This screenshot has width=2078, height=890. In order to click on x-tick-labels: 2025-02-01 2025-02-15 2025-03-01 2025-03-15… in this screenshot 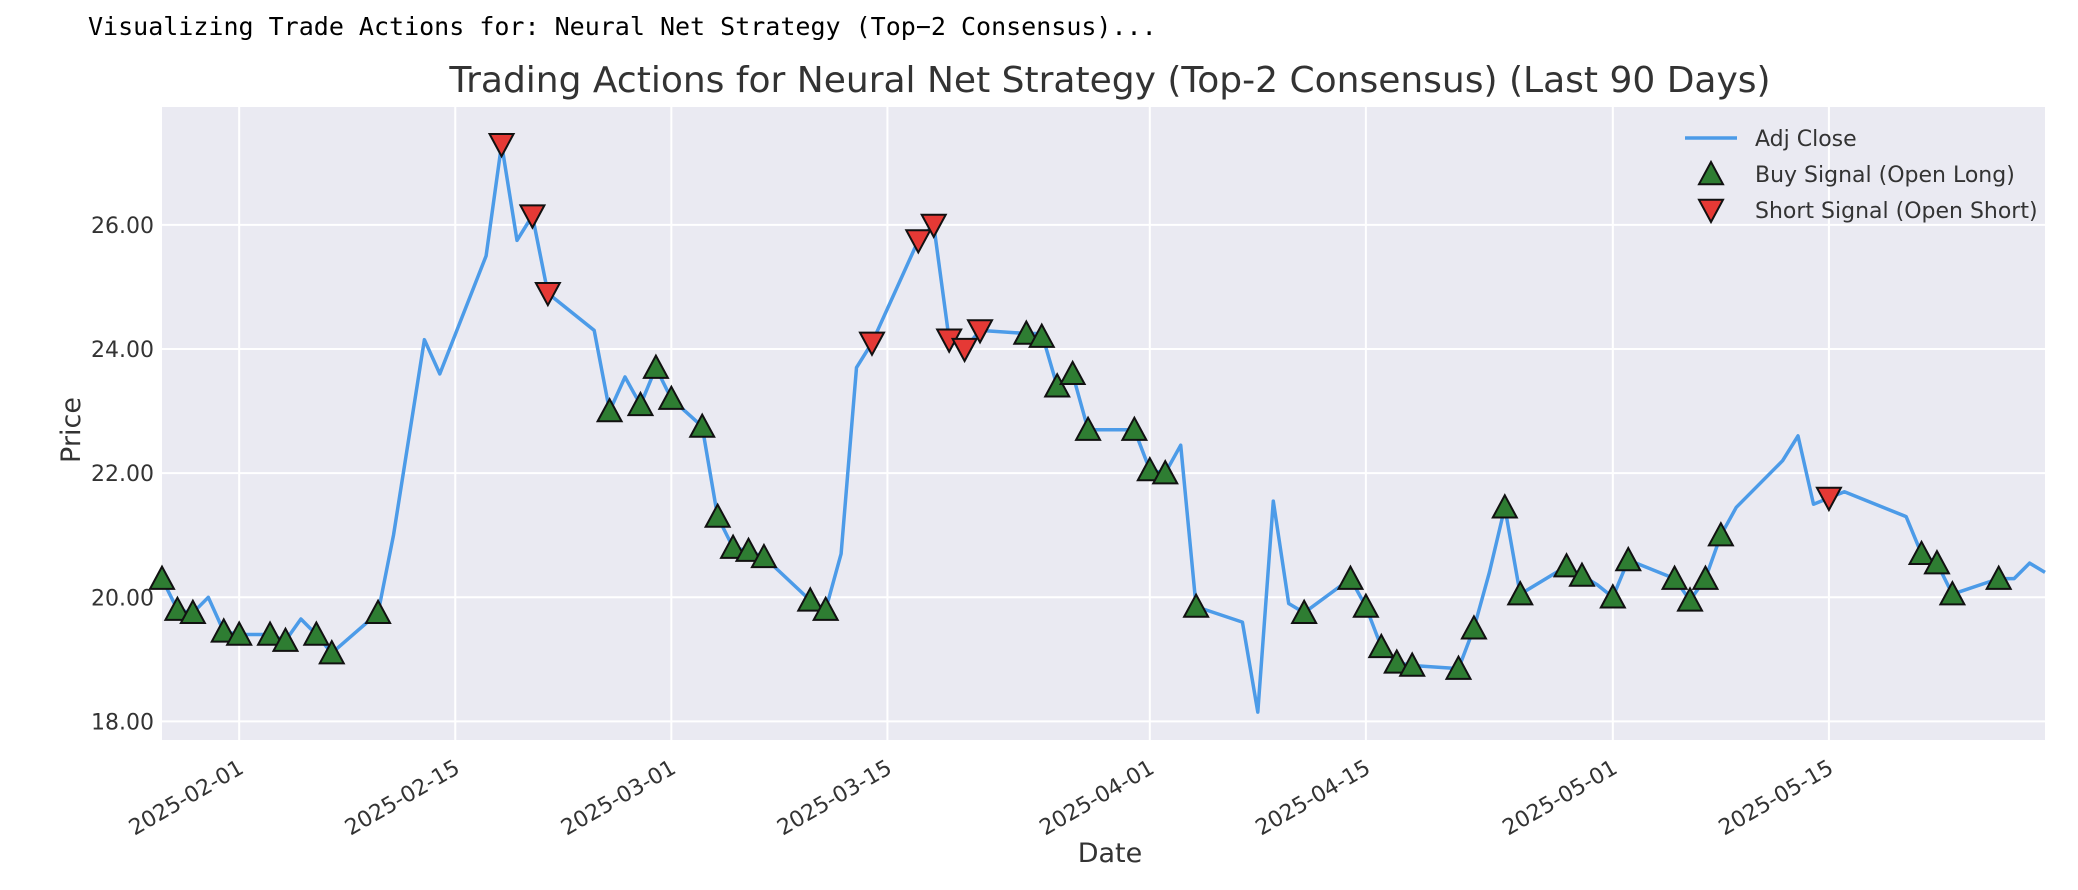, I will do `click(981, 799)`.